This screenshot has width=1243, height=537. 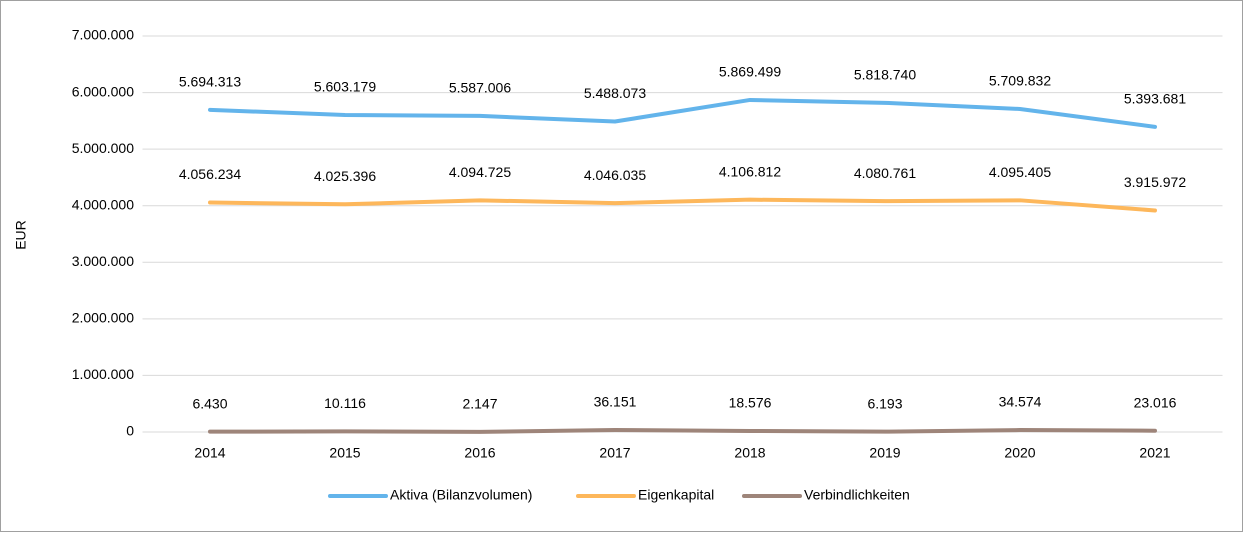 What do you see at coordinates (676, 495) in the screenshot?
I see `legend-label: Eigenkapital` at bounding box center [676, 495].